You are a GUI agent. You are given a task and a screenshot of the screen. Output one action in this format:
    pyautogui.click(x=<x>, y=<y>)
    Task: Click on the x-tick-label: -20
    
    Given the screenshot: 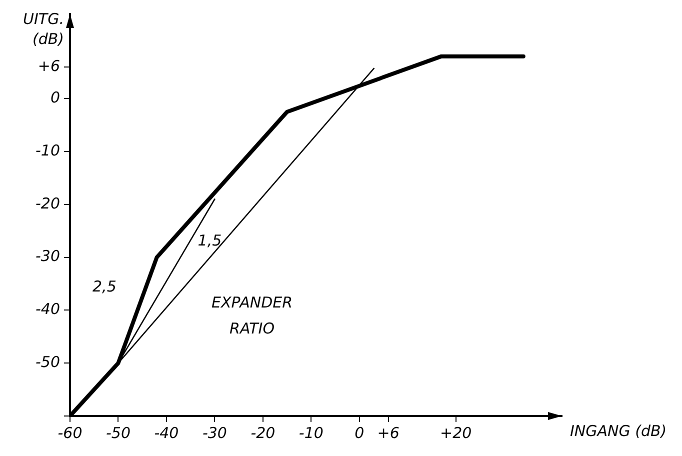 What is the action you would take?
    pyautogui.click(x=263, y=433)
    